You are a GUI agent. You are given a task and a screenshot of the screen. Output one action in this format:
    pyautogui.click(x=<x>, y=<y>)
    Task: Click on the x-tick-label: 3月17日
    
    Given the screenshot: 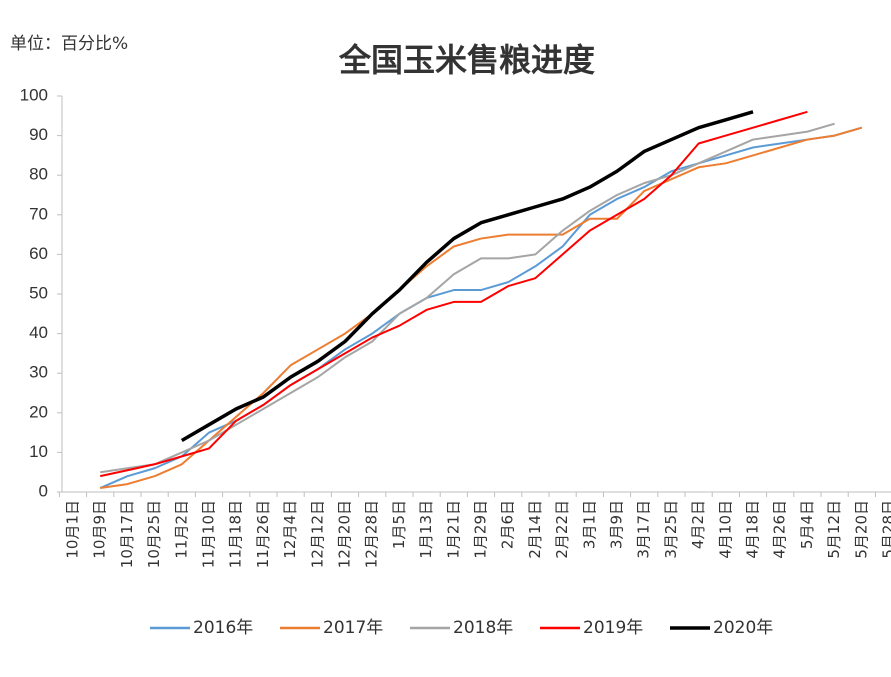 What is the action you would take?
    pyautogui.click(x=644, y=529)
    